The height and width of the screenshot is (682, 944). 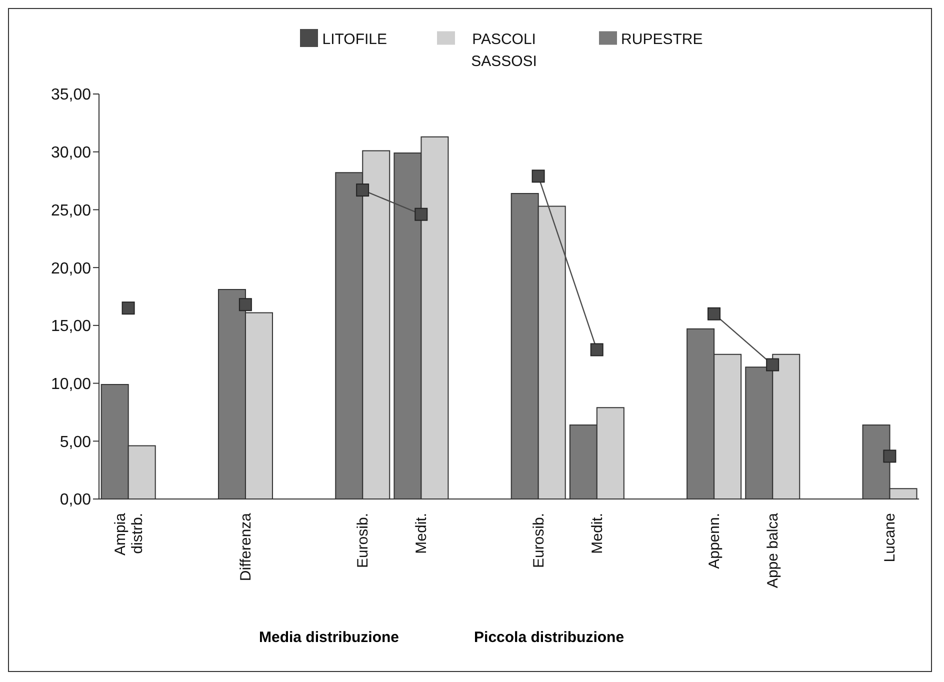 What do you see at coordinates (355, 40) in the screenshot?
I see `legend-label: LITOFILE` at bounding box center [355, 40].